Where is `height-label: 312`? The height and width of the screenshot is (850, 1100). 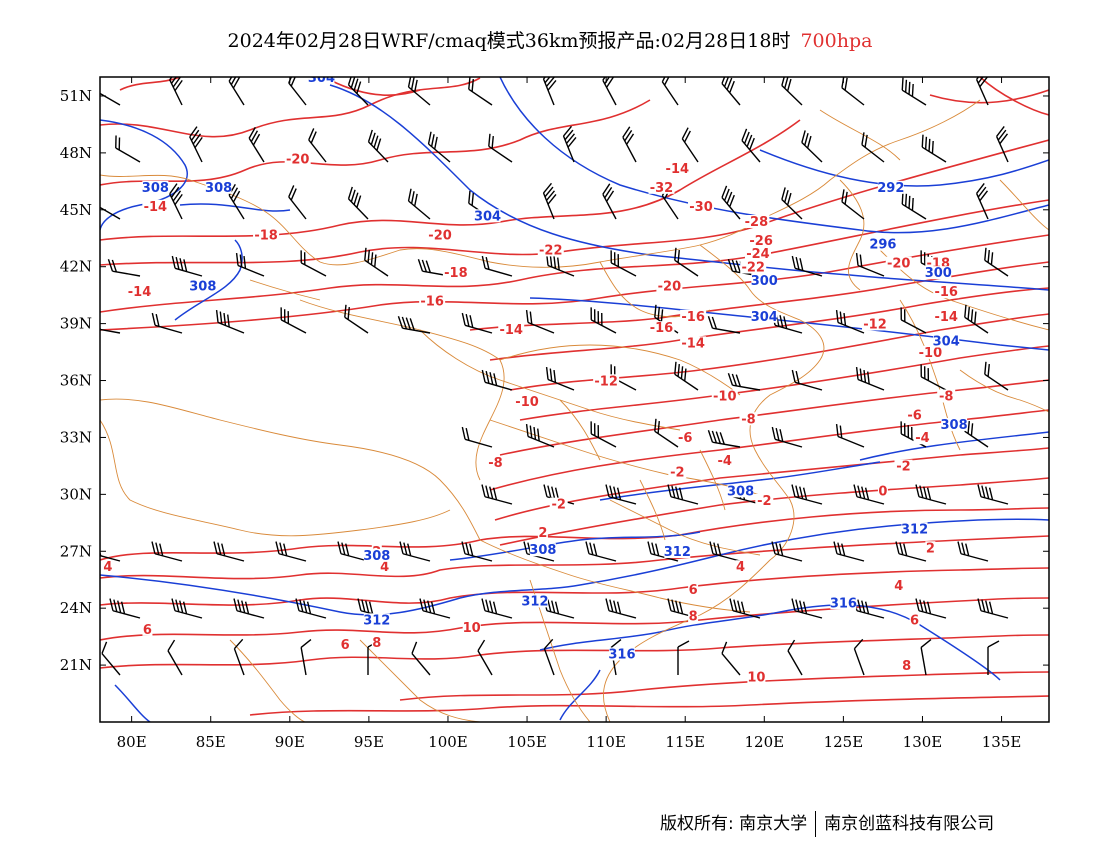 height-label: 312 is located at coordinates (914, 529).